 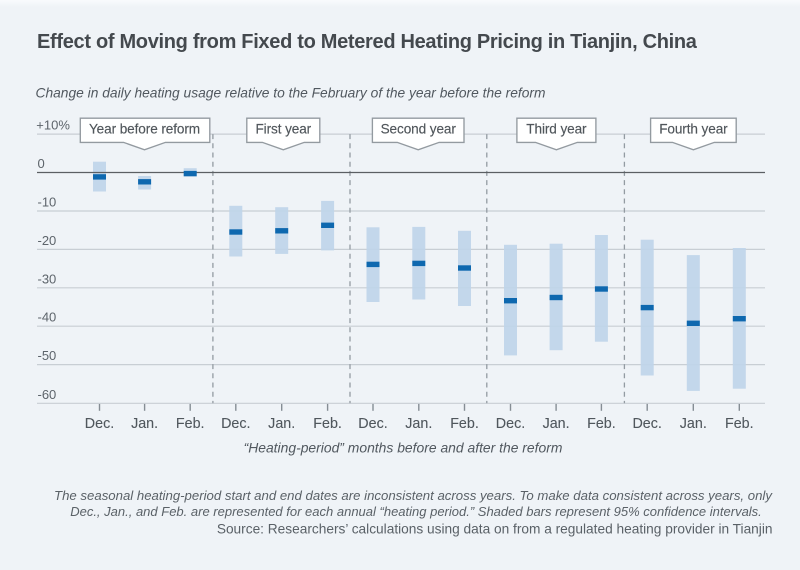 I want to click on svg-text: Fourth year, so click(x=693, y=128).